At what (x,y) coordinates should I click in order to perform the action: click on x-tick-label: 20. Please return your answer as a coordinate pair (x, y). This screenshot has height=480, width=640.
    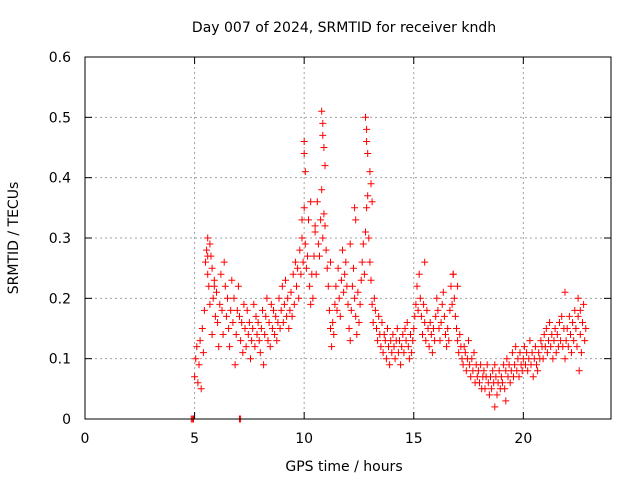
    Looking at the image, I should click on (523, 439).